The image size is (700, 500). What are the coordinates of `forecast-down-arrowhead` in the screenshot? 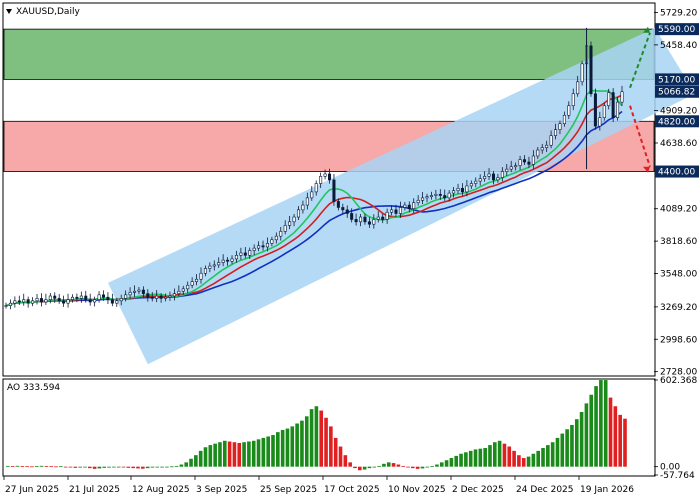 It's located at (646, 169).